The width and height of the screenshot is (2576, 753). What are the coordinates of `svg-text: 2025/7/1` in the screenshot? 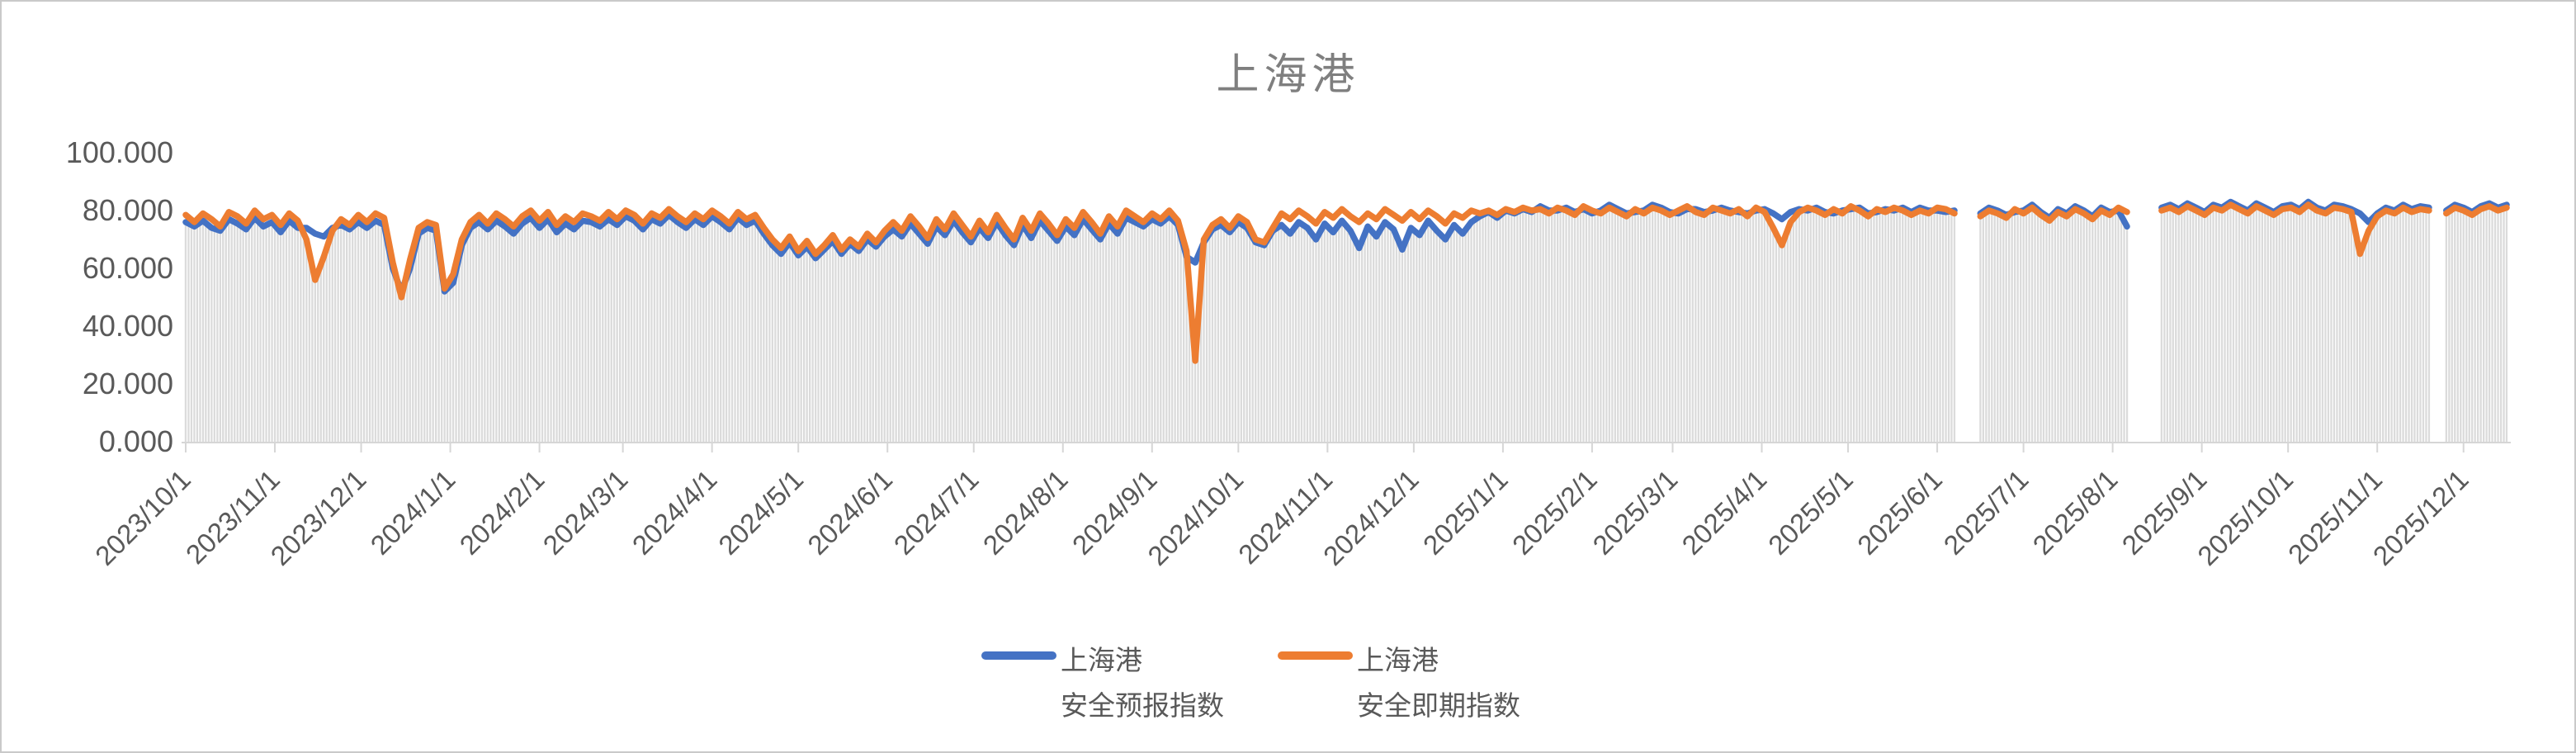 It's located at (1986, 512).